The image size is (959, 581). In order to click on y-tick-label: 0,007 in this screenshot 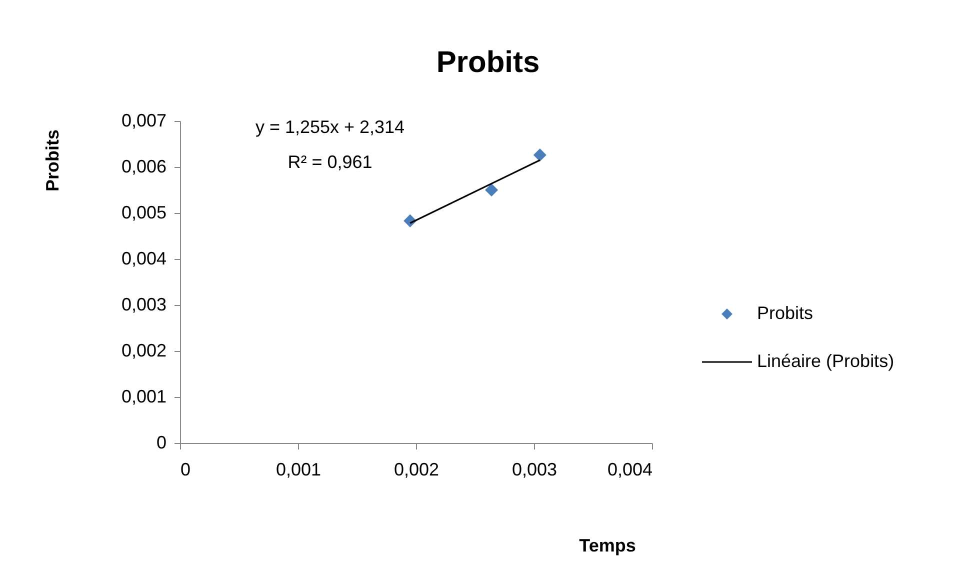, I will do `click(143, 120)`.